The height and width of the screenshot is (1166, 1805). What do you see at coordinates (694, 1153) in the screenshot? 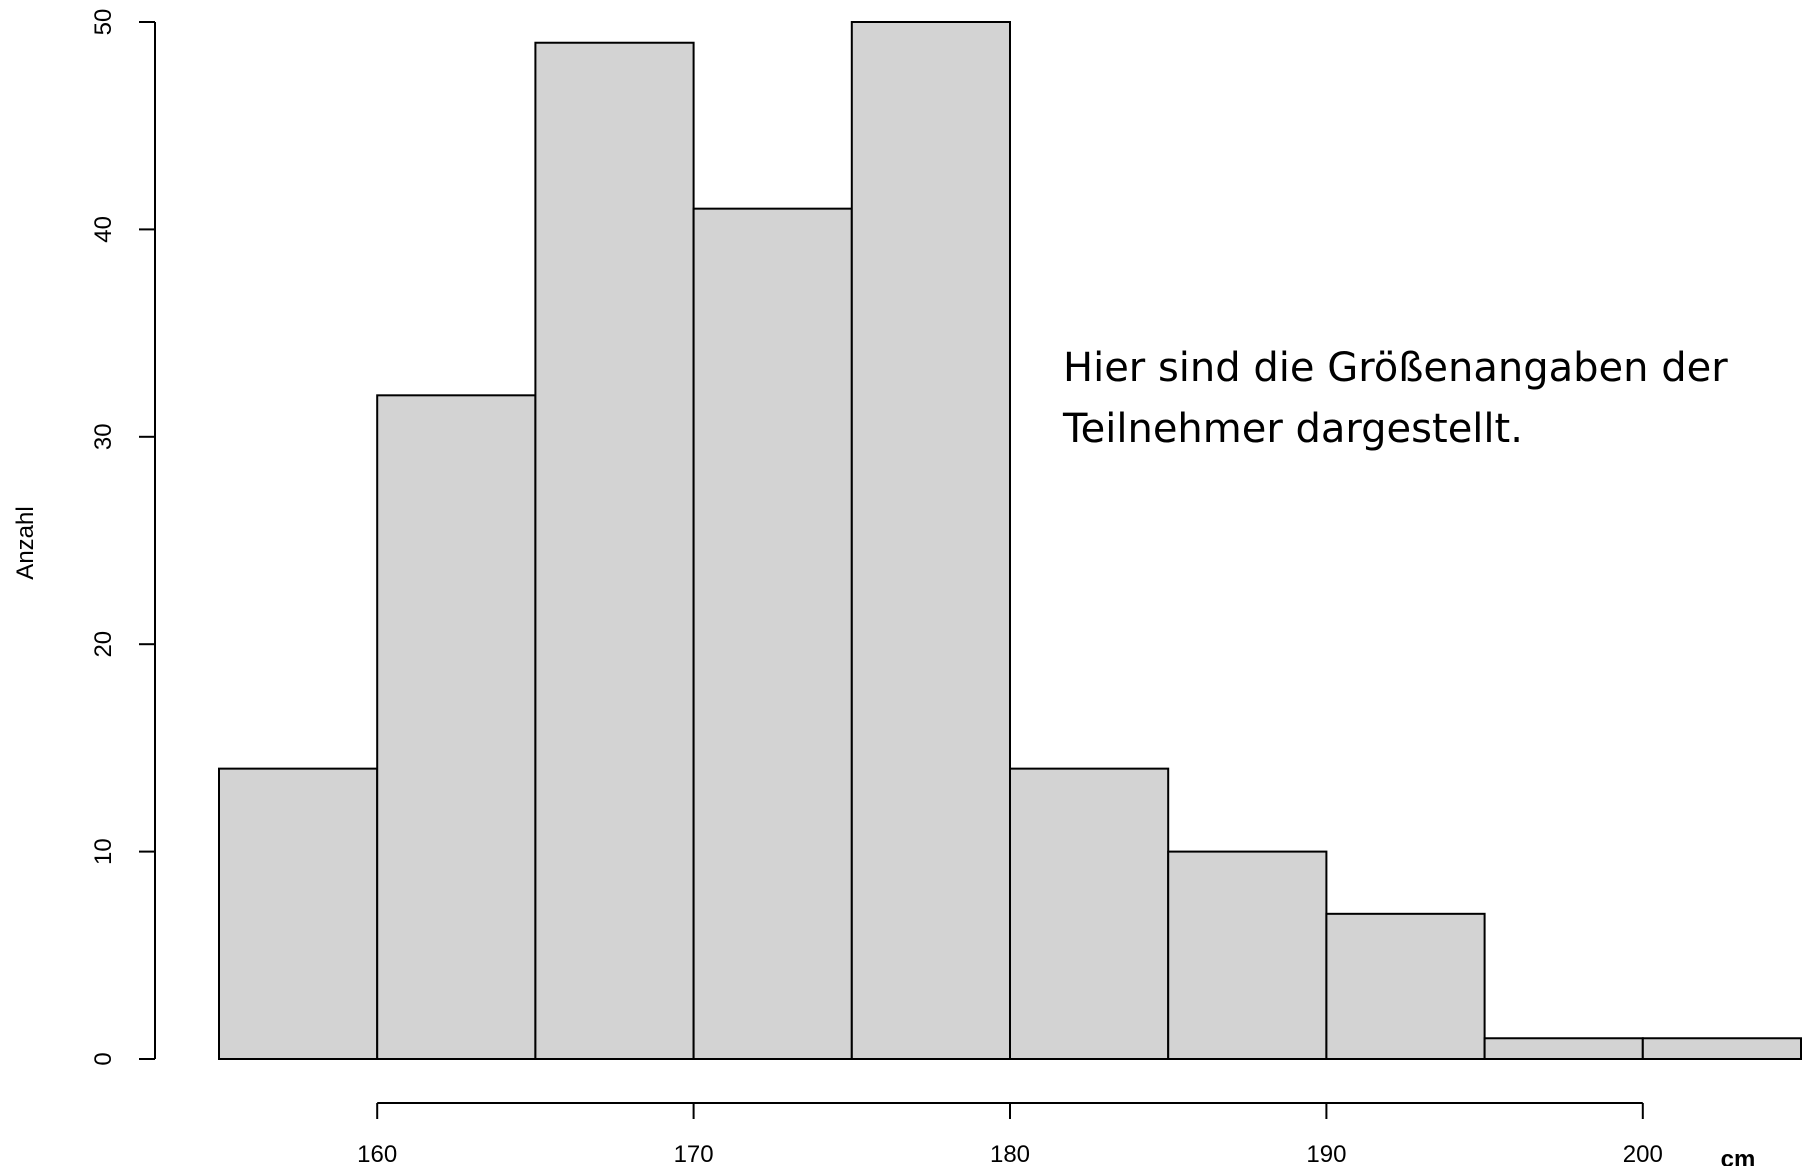
I see `x-tick-label: 170` at bounding box center [694, 1153].